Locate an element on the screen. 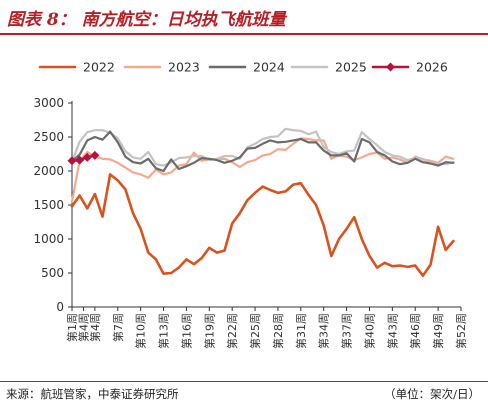 Image resolution: width=488 pixels, height=406 pixels. x-tick-label: 第13周 is located at coordinates (164, 331).